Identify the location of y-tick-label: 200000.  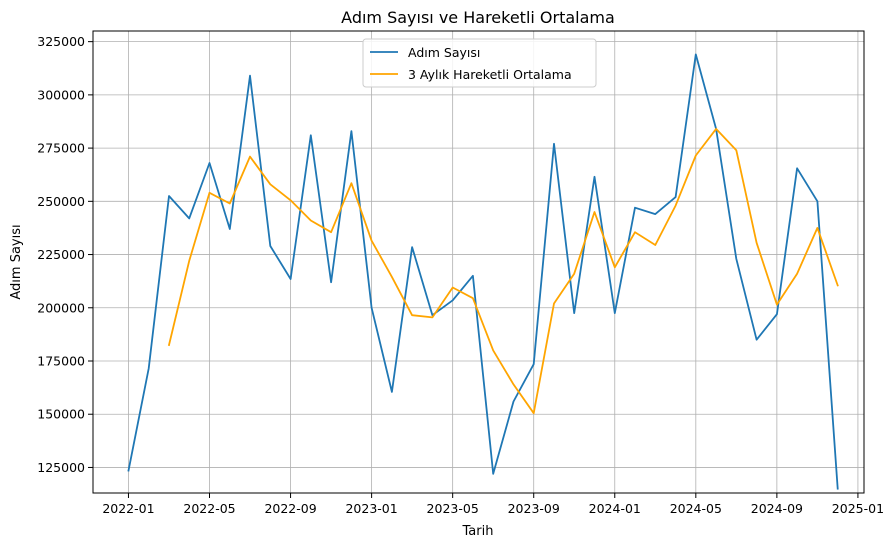
(61, 307).